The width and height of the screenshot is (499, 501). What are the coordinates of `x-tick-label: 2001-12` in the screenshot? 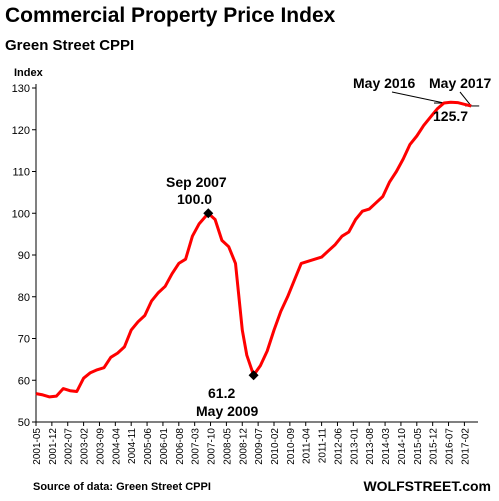 It's located at (53, 446).